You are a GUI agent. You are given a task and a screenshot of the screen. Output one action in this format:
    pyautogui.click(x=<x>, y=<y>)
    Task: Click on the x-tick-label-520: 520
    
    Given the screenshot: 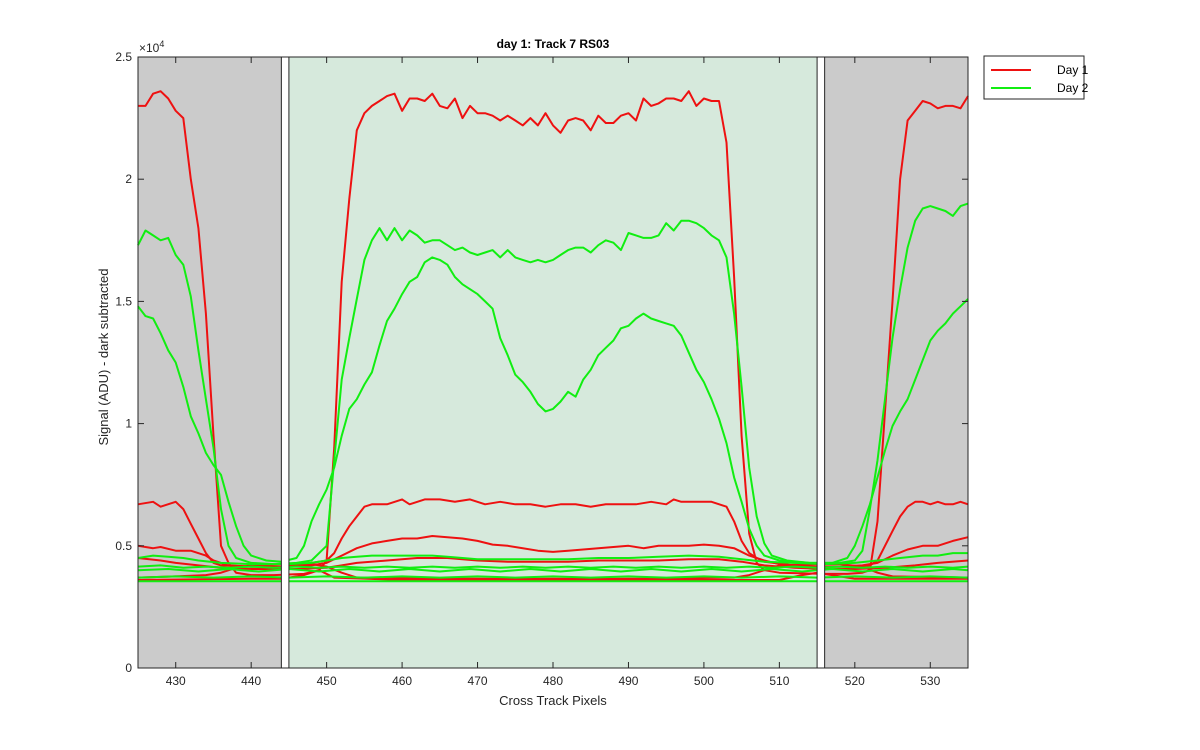 What is the action you would take?
    pyautogui.click(x=855, y=681)
    